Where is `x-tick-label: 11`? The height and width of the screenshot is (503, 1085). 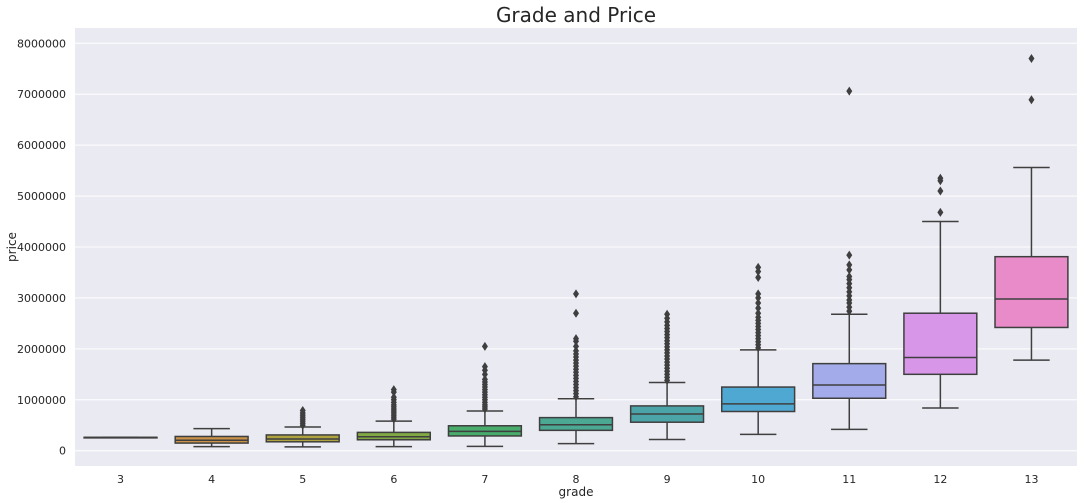
x-tick-label: 11 is located at coordinates (849, 479).